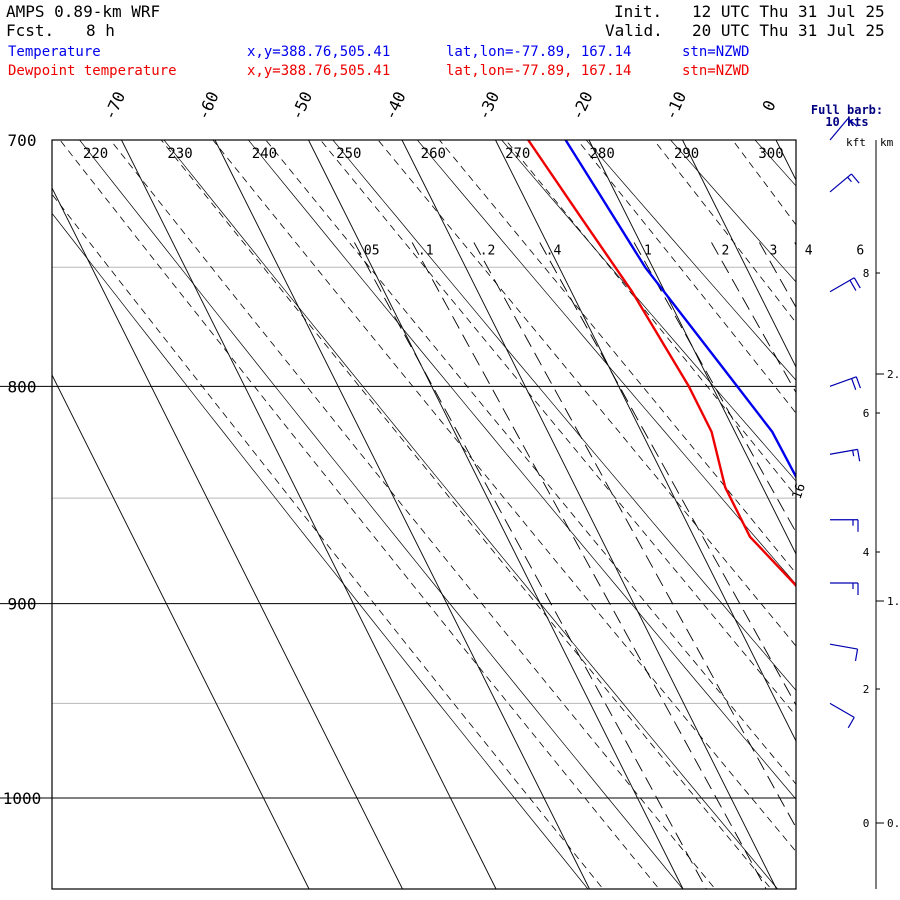 This screenshot has height=900, width=900. Describe the element at coordinates (433, 154) in the screenshot. I see `theta-label: 260` at that location.